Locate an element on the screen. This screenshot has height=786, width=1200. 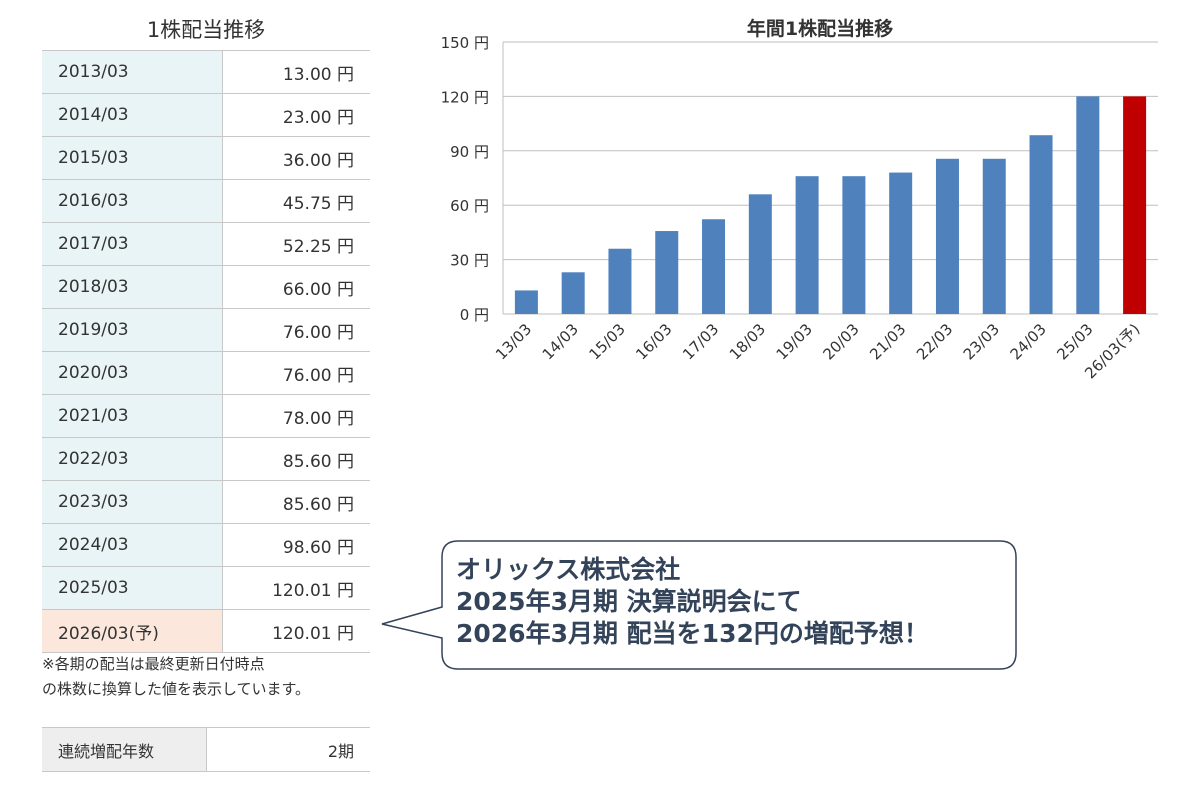
streak-value: 2期 is located at coordinates (288, 749).